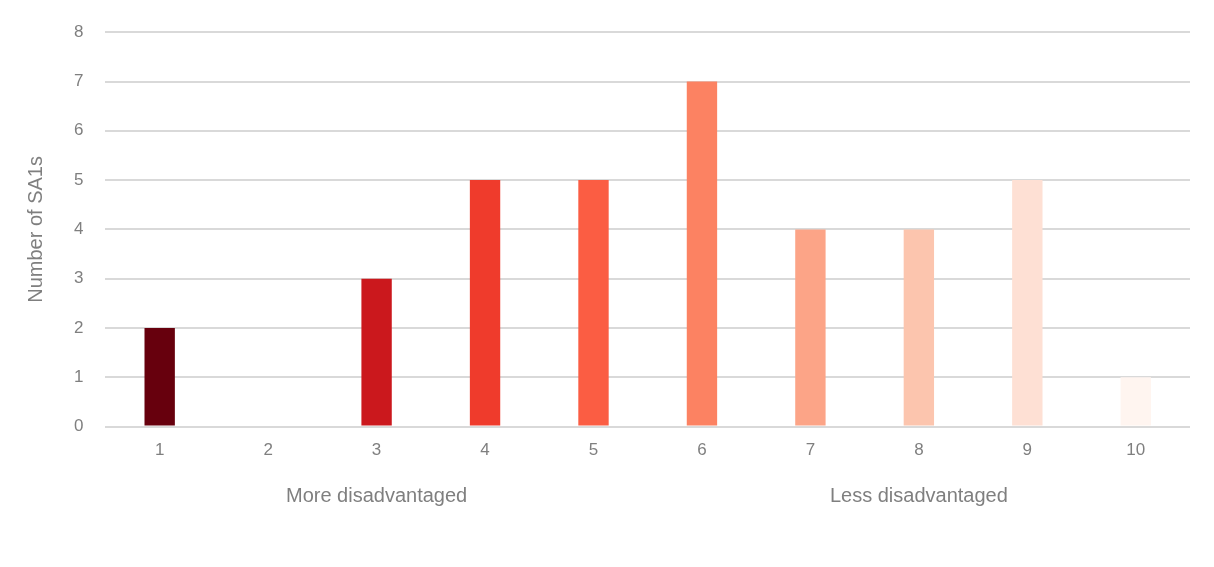 The width and height of the screenshot is (1214, 567). I want to click on text: Less disadvantaged, so click(918, 495).